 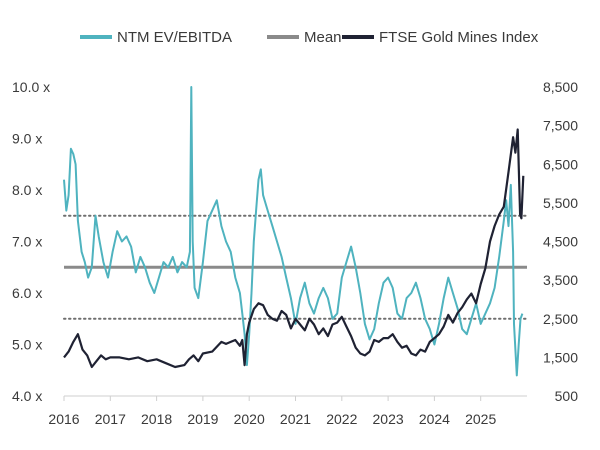 I want to click on x-tick-label-2021: 2021, so click(x=295, y=419).